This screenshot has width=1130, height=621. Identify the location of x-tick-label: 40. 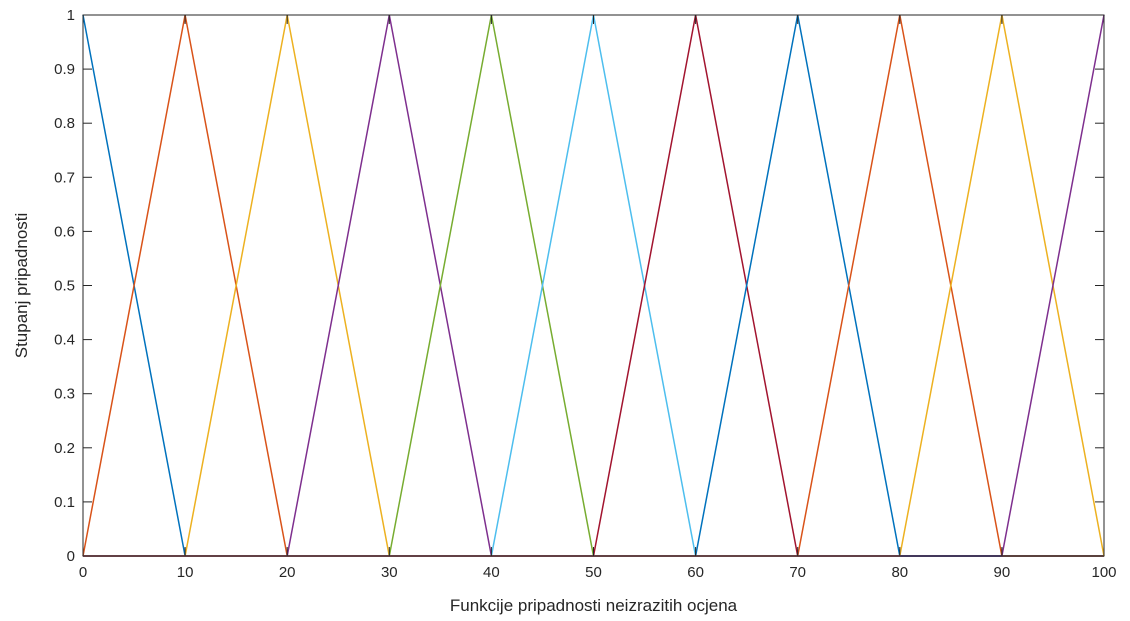
(491, 572).